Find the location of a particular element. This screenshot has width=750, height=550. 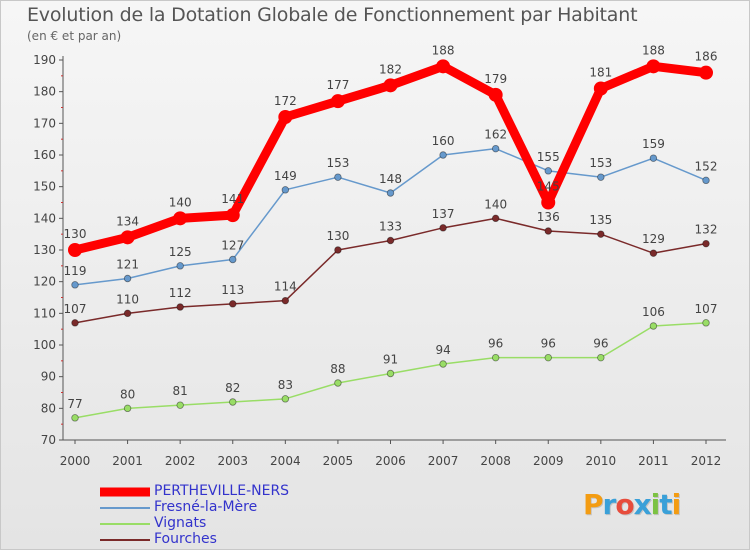

data-label-vignats: 94 is located at coordinates (442, 350).